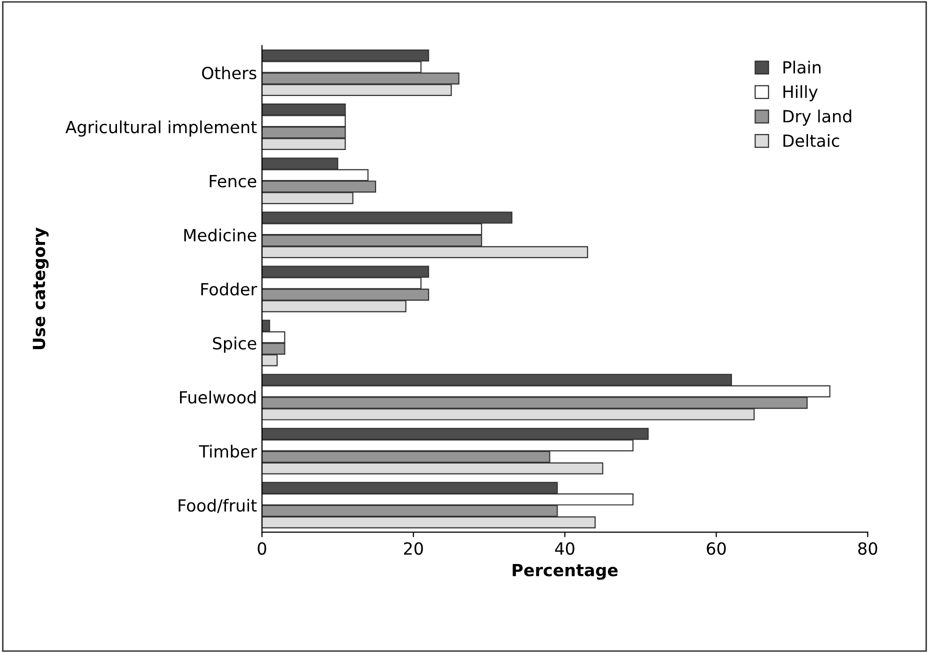 This screenshot has height=653, width=929. I want to click on y-tick-label: Timber, so click(228, 451).